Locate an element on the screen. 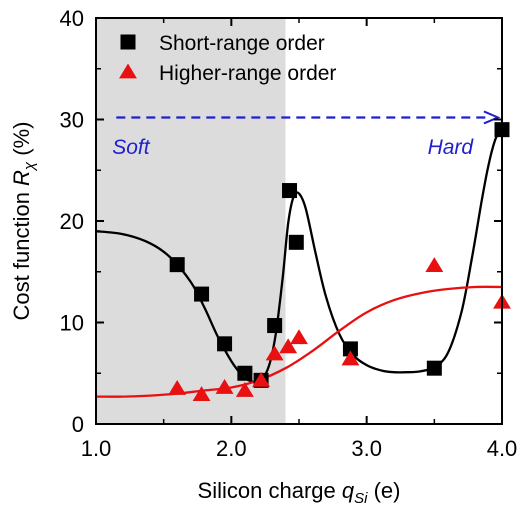  y-tick-label: 40 is located at coordinates (72, 18).